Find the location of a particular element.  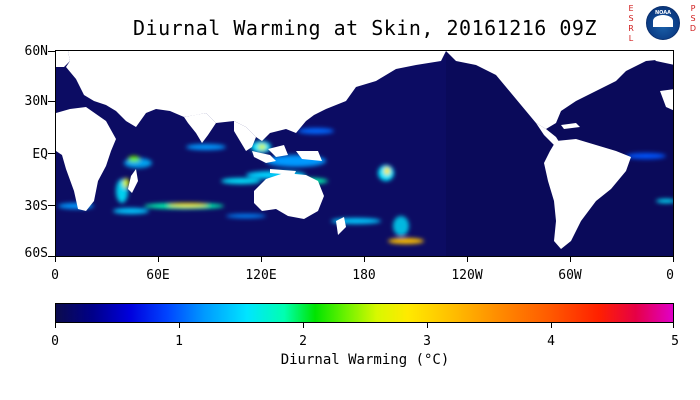

noaa-emblem-icon: NOAA is located at coordinates (663, 23).